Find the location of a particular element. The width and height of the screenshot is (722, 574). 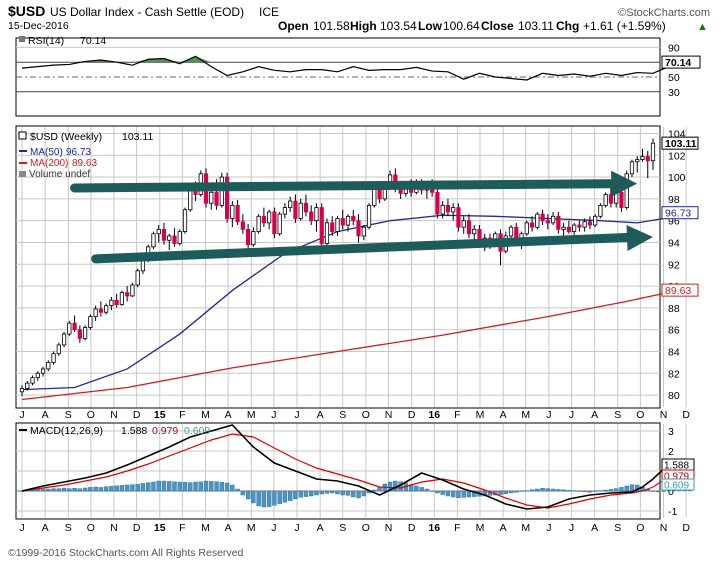

rsi-tick-label: 90 is located at coordinates (674, 48).